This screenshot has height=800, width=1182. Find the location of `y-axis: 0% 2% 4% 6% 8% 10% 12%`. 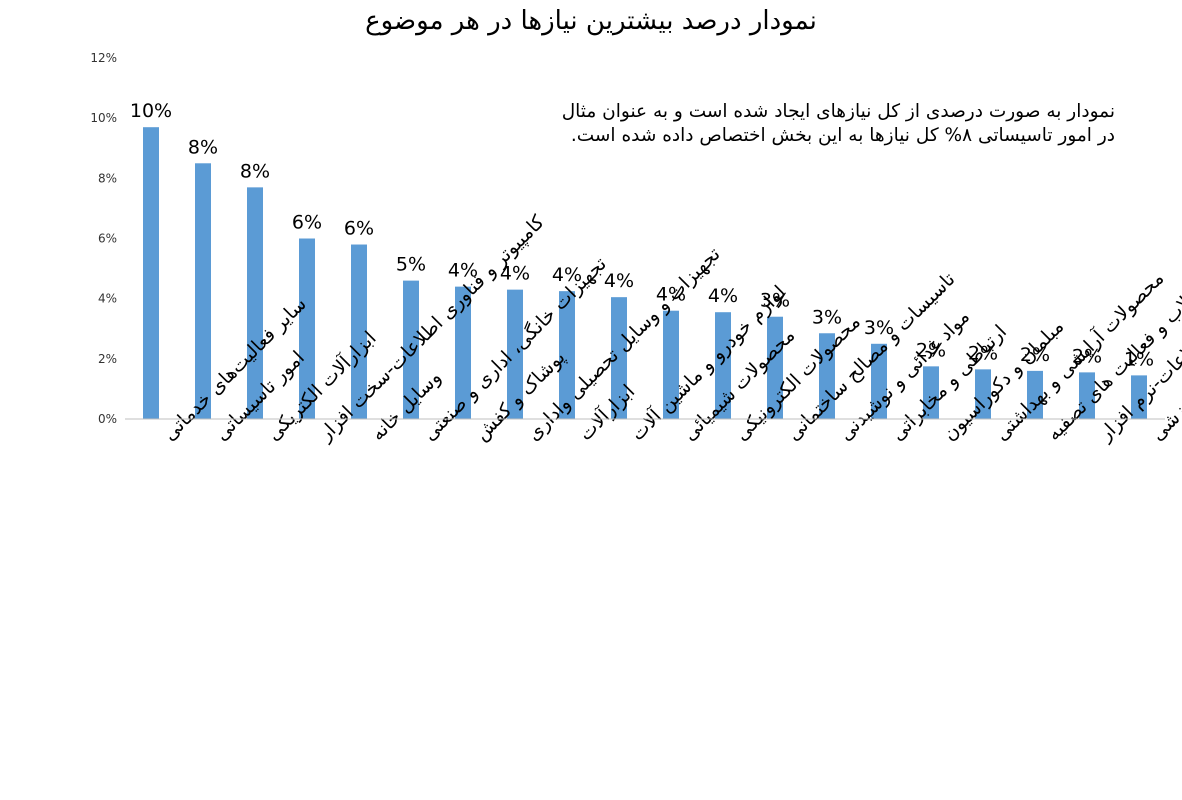

y-axis: 0% 2% 4% 6% 8% 10% 12% is located at coordinates (103, 238).